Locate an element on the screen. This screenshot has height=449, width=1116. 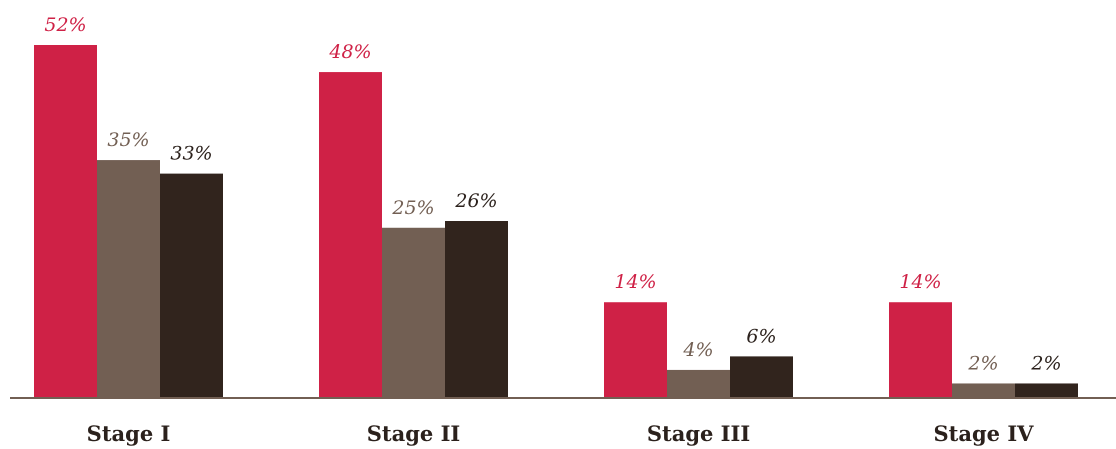
value-label-stage-i-series-2: 35% is located at coordinates (128, 140).